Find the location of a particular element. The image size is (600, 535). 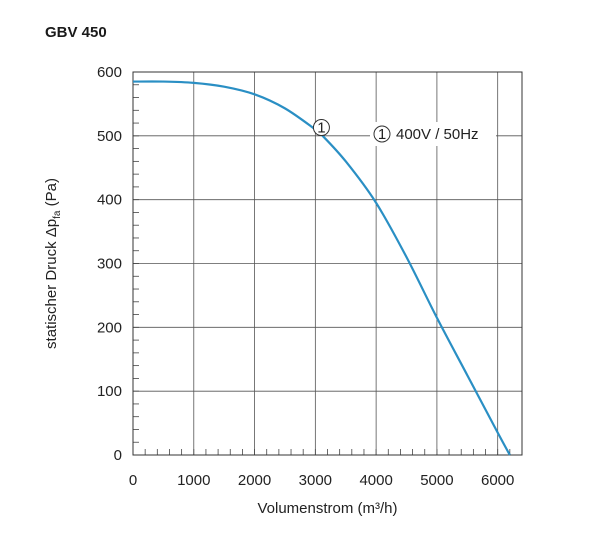

legend-circle is located at coordinates (382, 134).